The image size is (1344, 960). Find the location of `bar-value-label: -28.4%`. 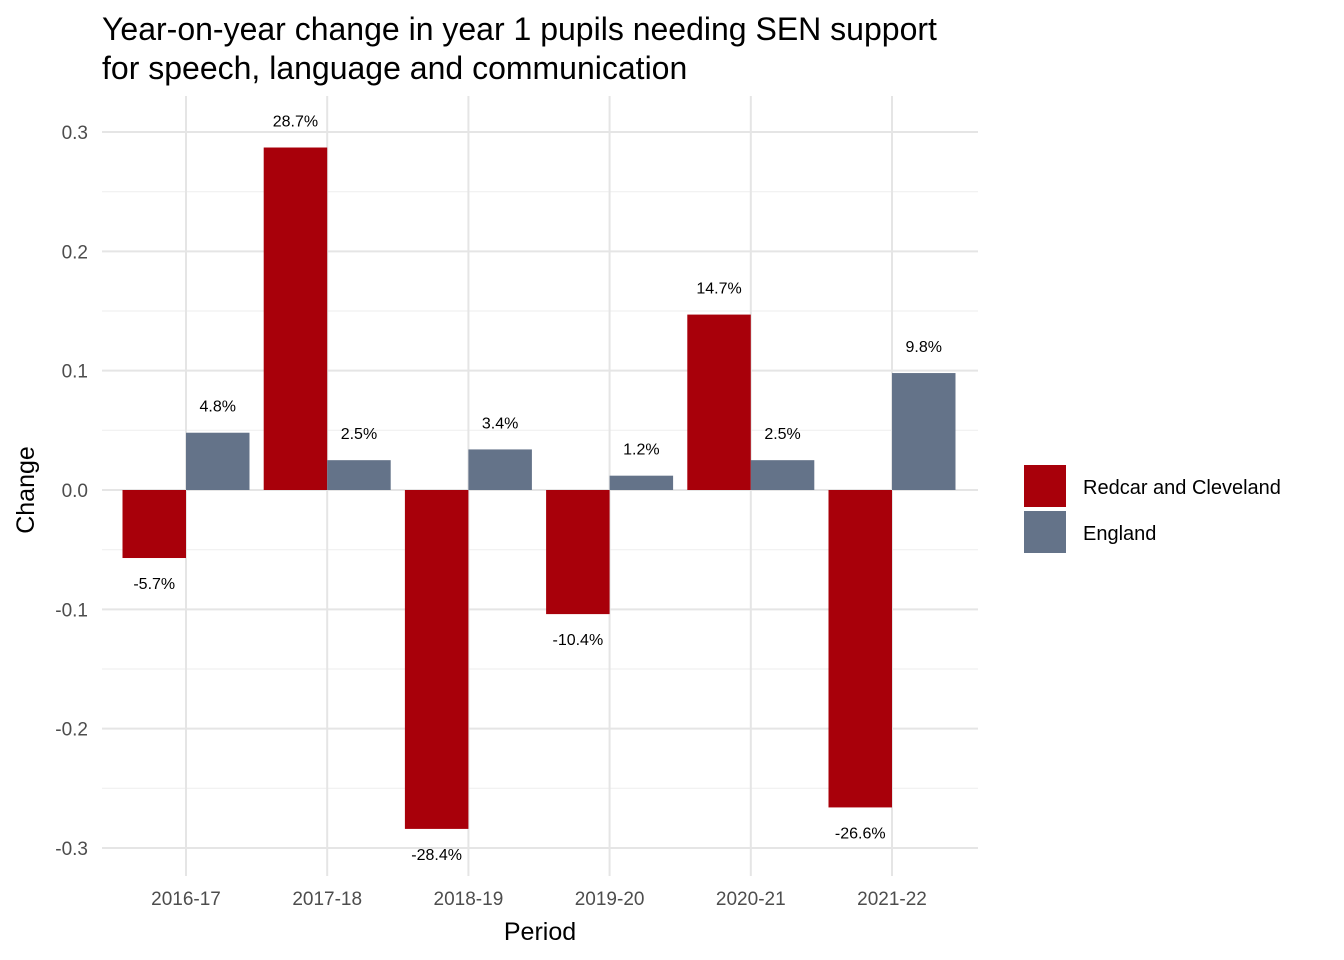

bar-value-label: -28.4% is located at coordinates (436, 855).